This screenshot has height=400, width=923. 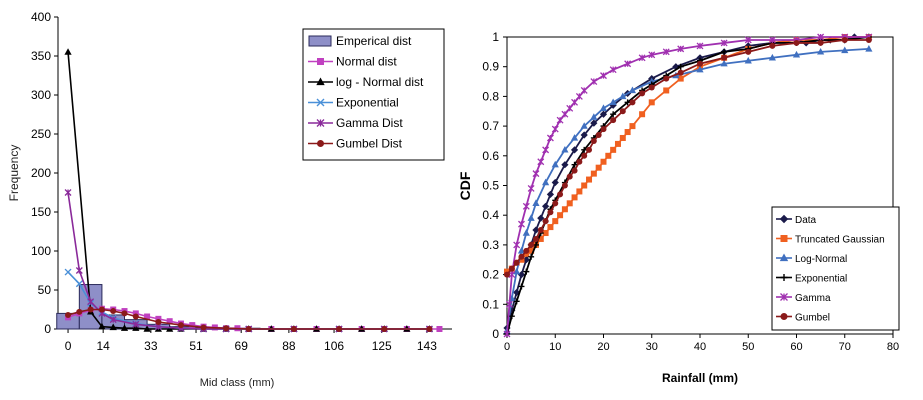 I want to click on x-tick-label: 33, so click(x=151, y=346).